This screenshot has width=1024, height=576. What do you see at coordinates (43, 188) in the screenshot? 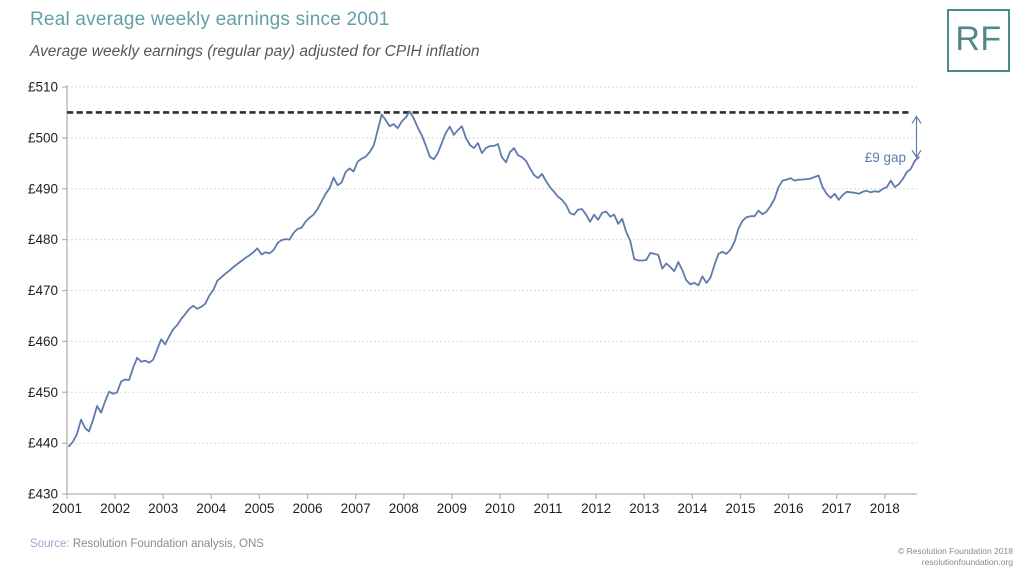
I see `y-tick-label: £490` at bounding box center [43, 188].